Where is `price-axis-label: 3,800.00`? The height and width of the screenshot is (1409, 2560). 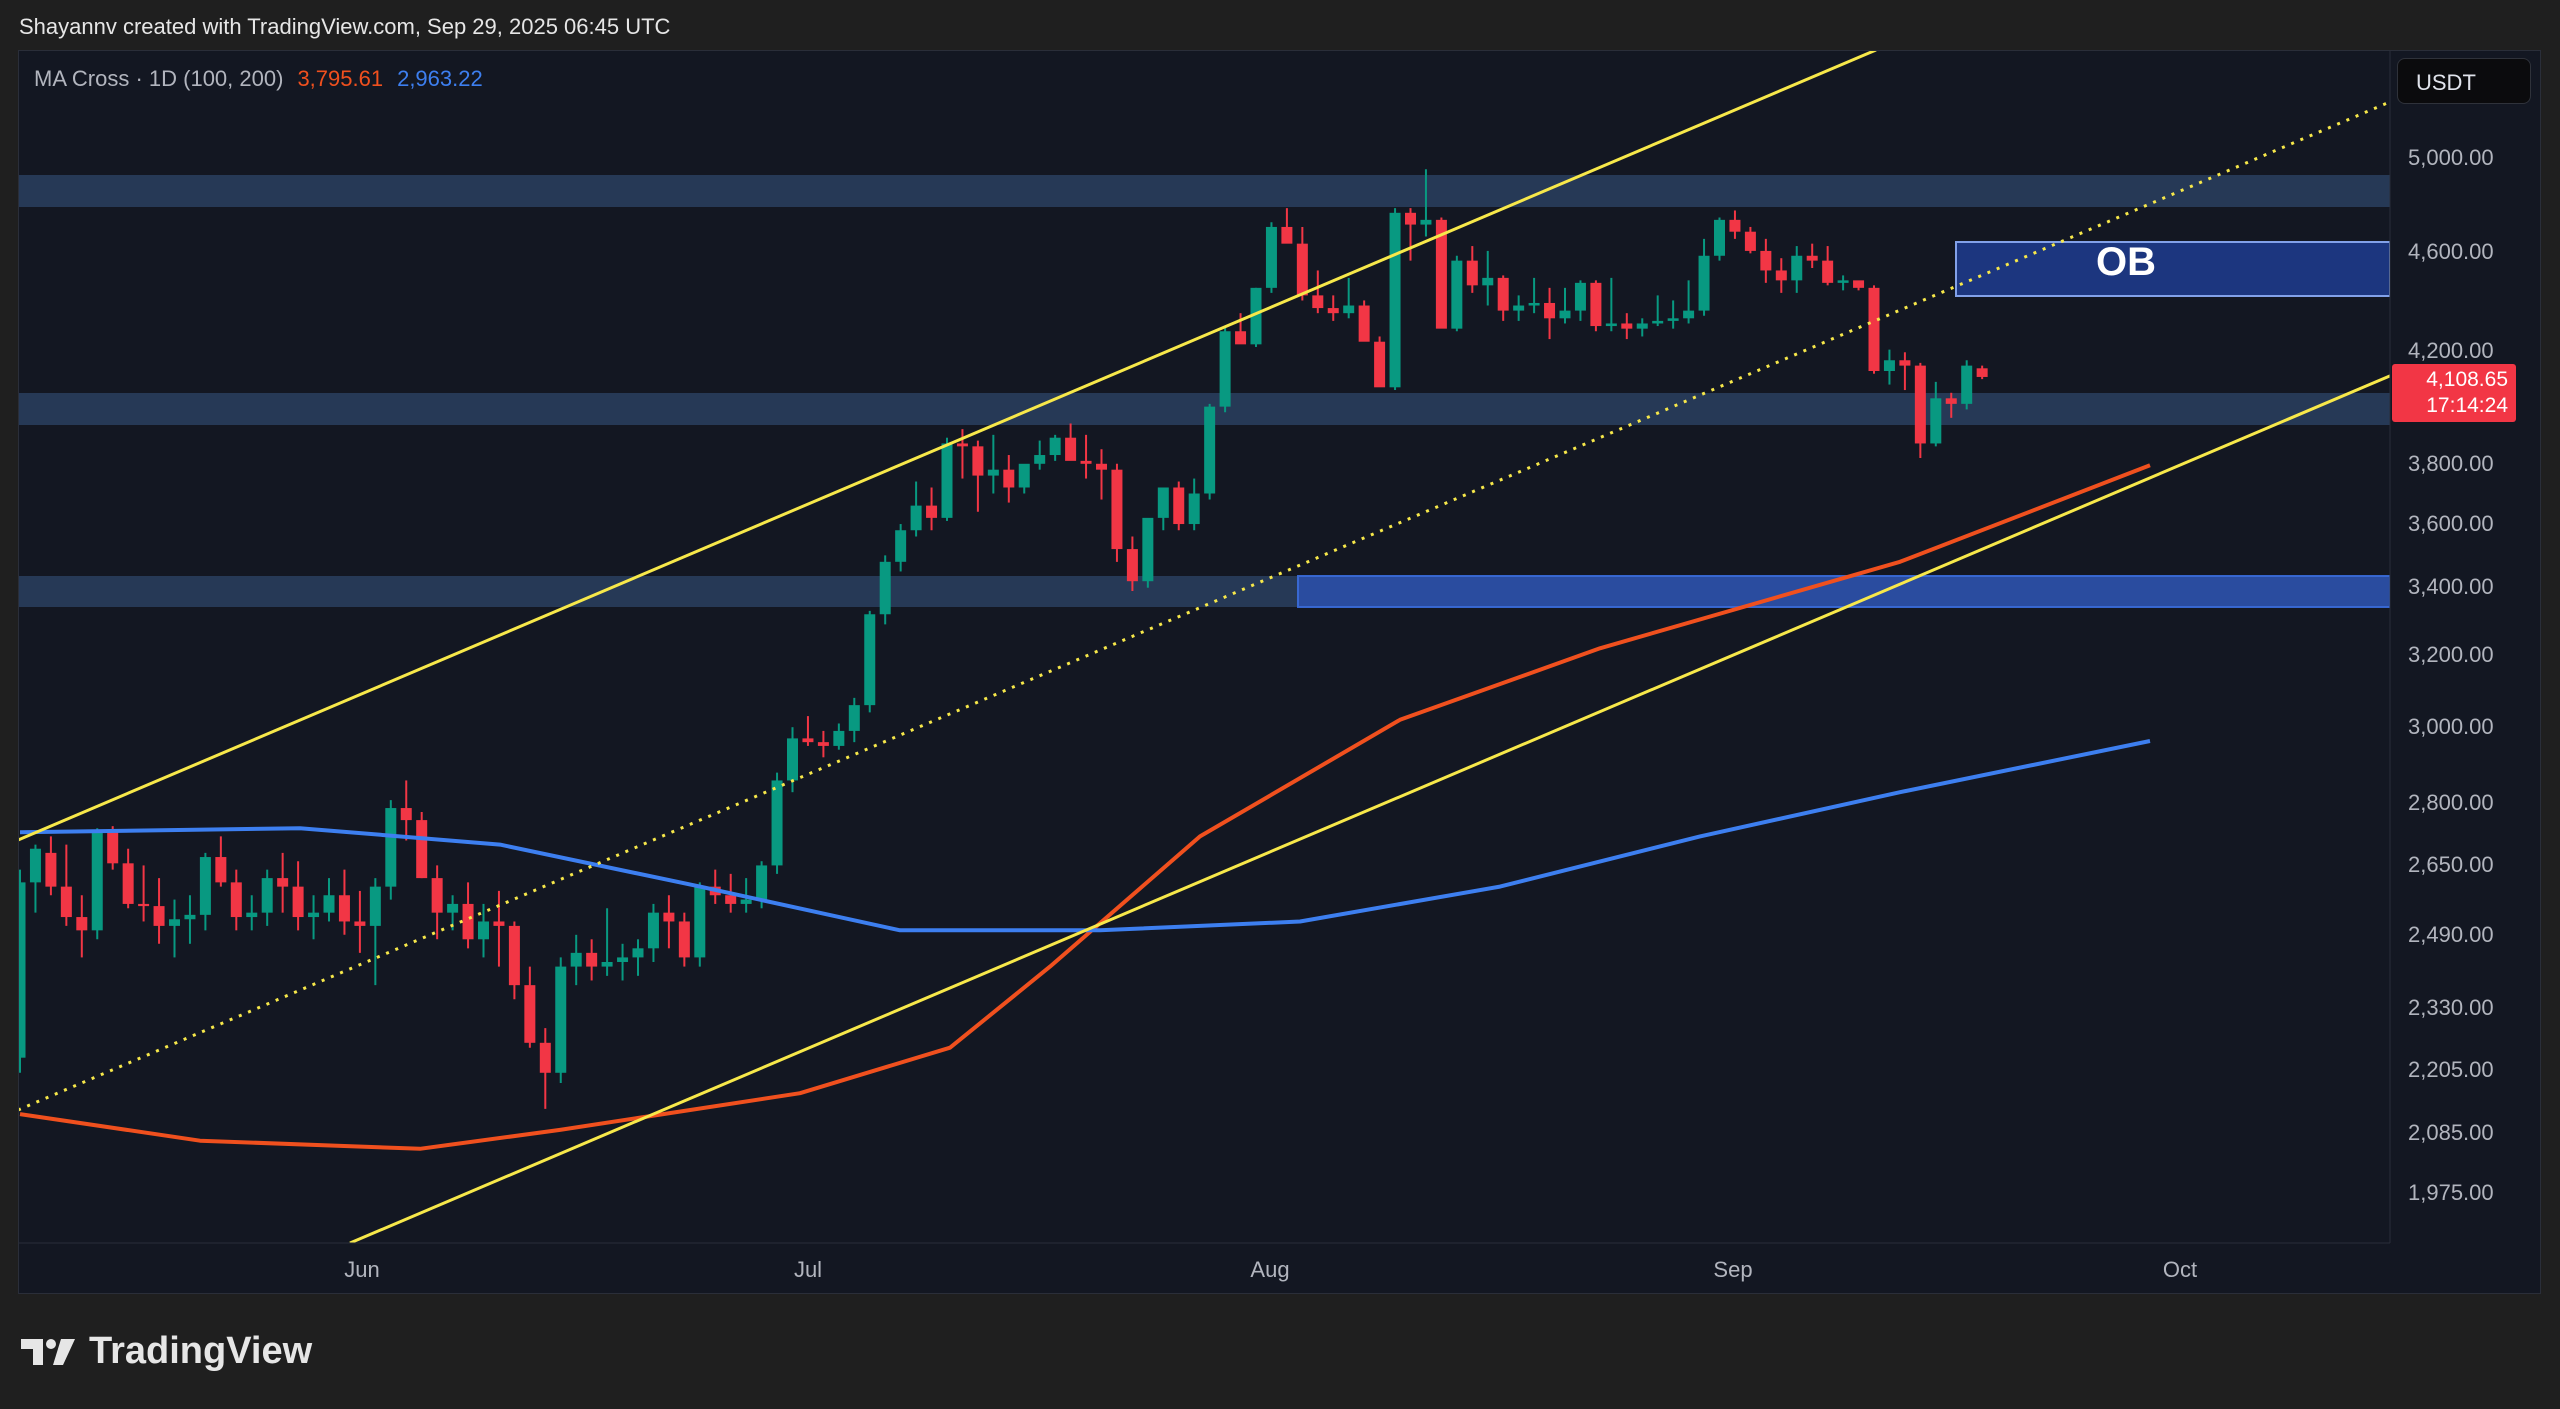
price-axis-label: 3,800.00 is located at coordinates (2451, 463).